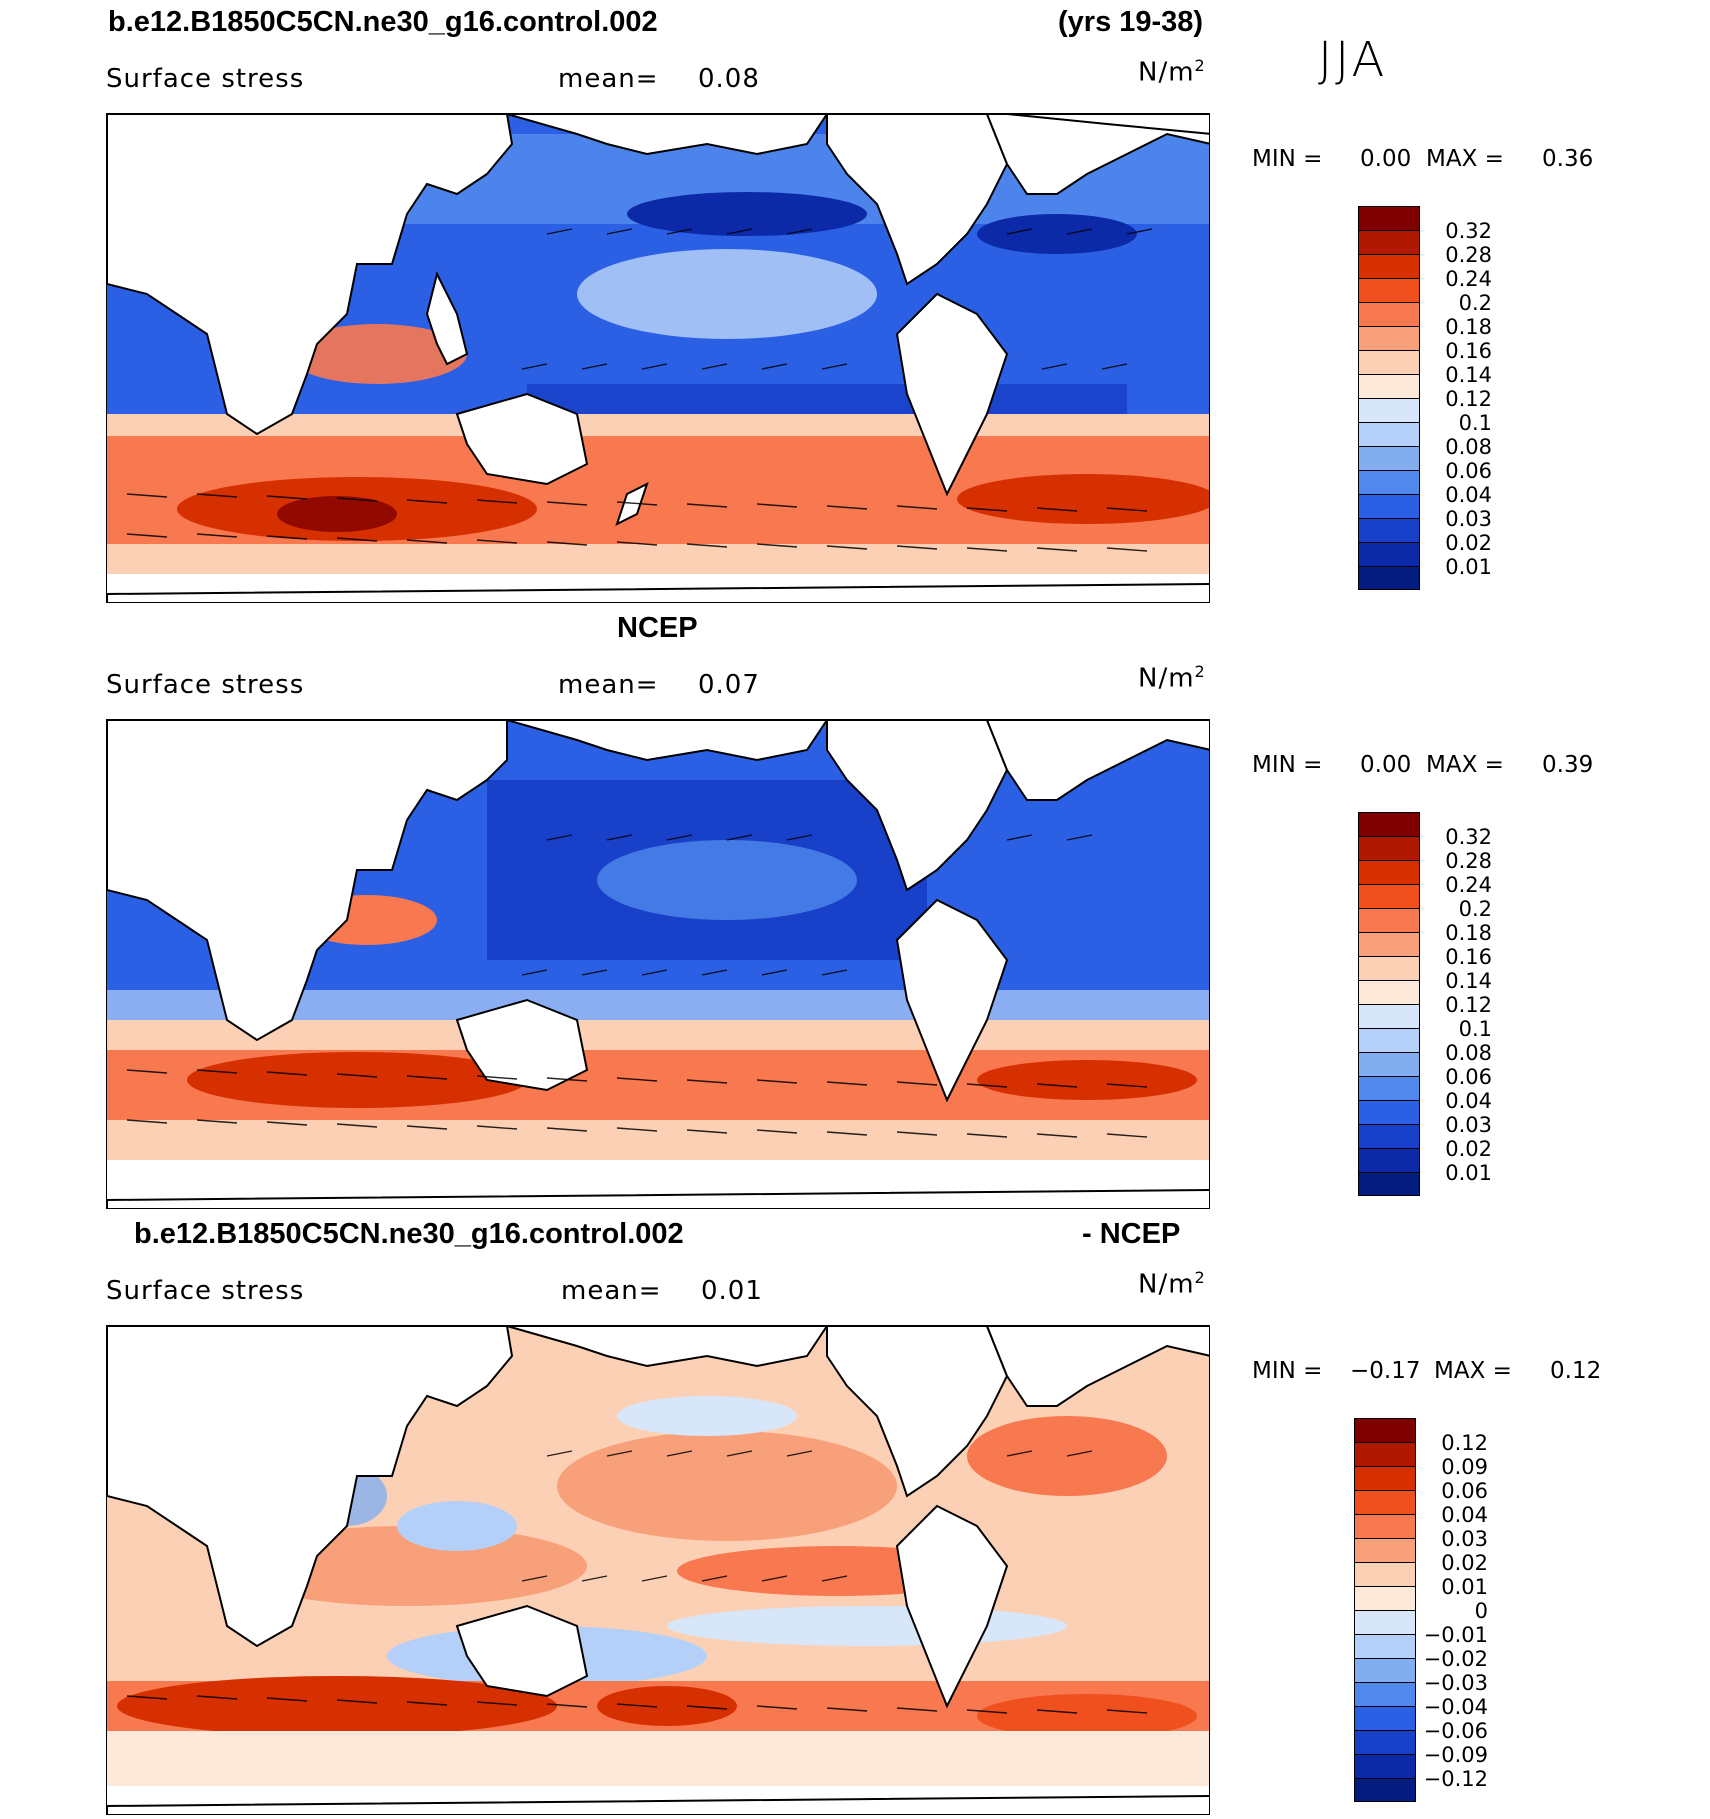  What do you see at coordinates (1568, 765) in the screenshot?
I see `panel2-max-value: 0.39` at bounding box center [1568, 765].